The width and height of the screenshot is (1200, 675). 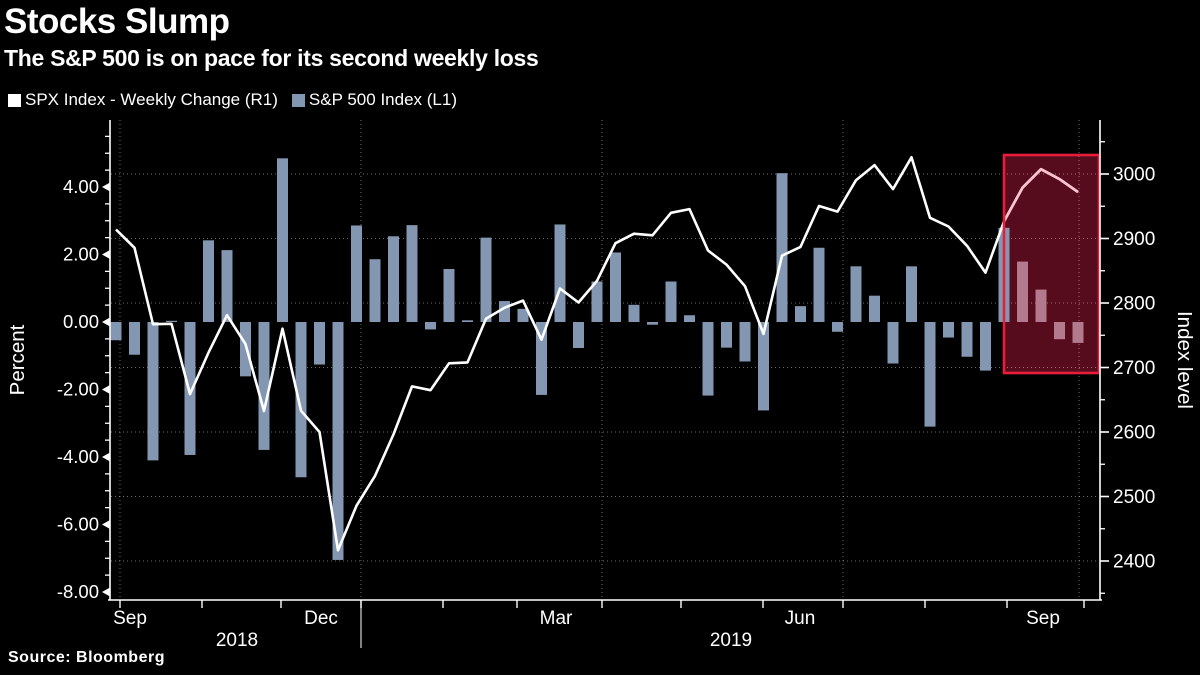 What do you see at coordinates (17, 359) in the screenshot?
I see `left-axis-title: Percent` at bounding box center [17, 359].